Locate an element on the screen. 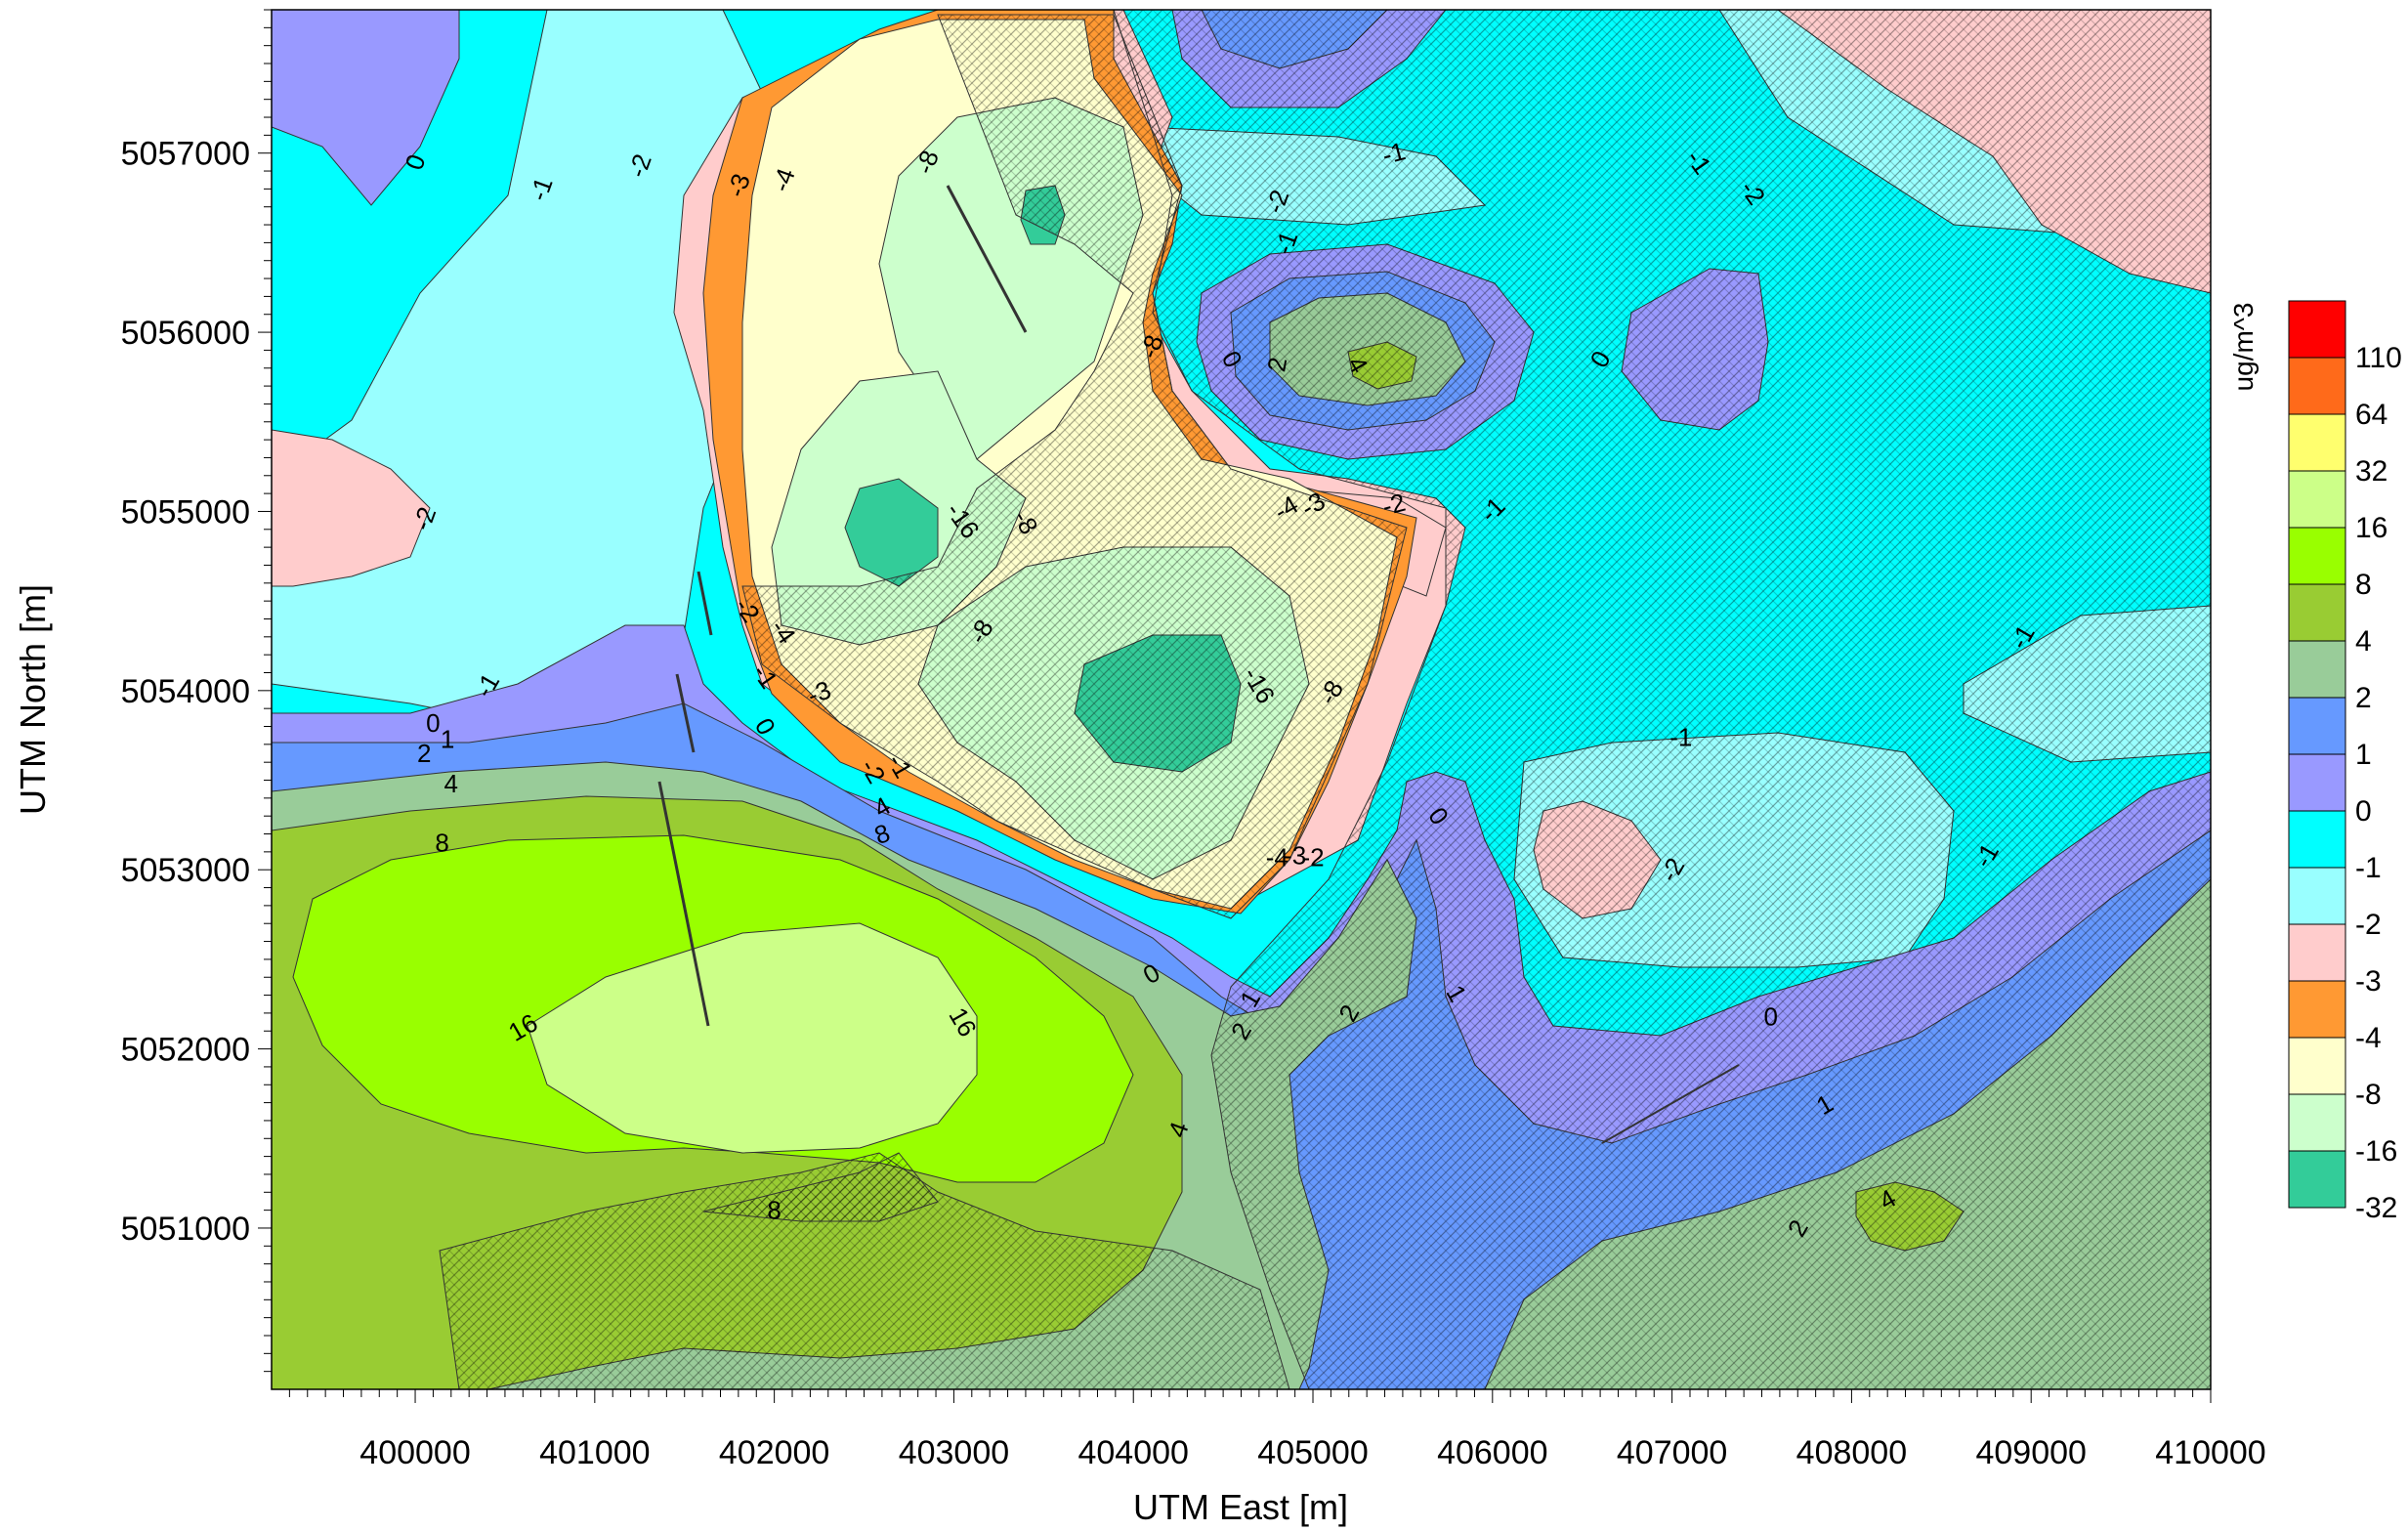 The width and height of the screenshot is (2408, 1531). x-tick-label: 400000 is located at coordinates (414, 1452).